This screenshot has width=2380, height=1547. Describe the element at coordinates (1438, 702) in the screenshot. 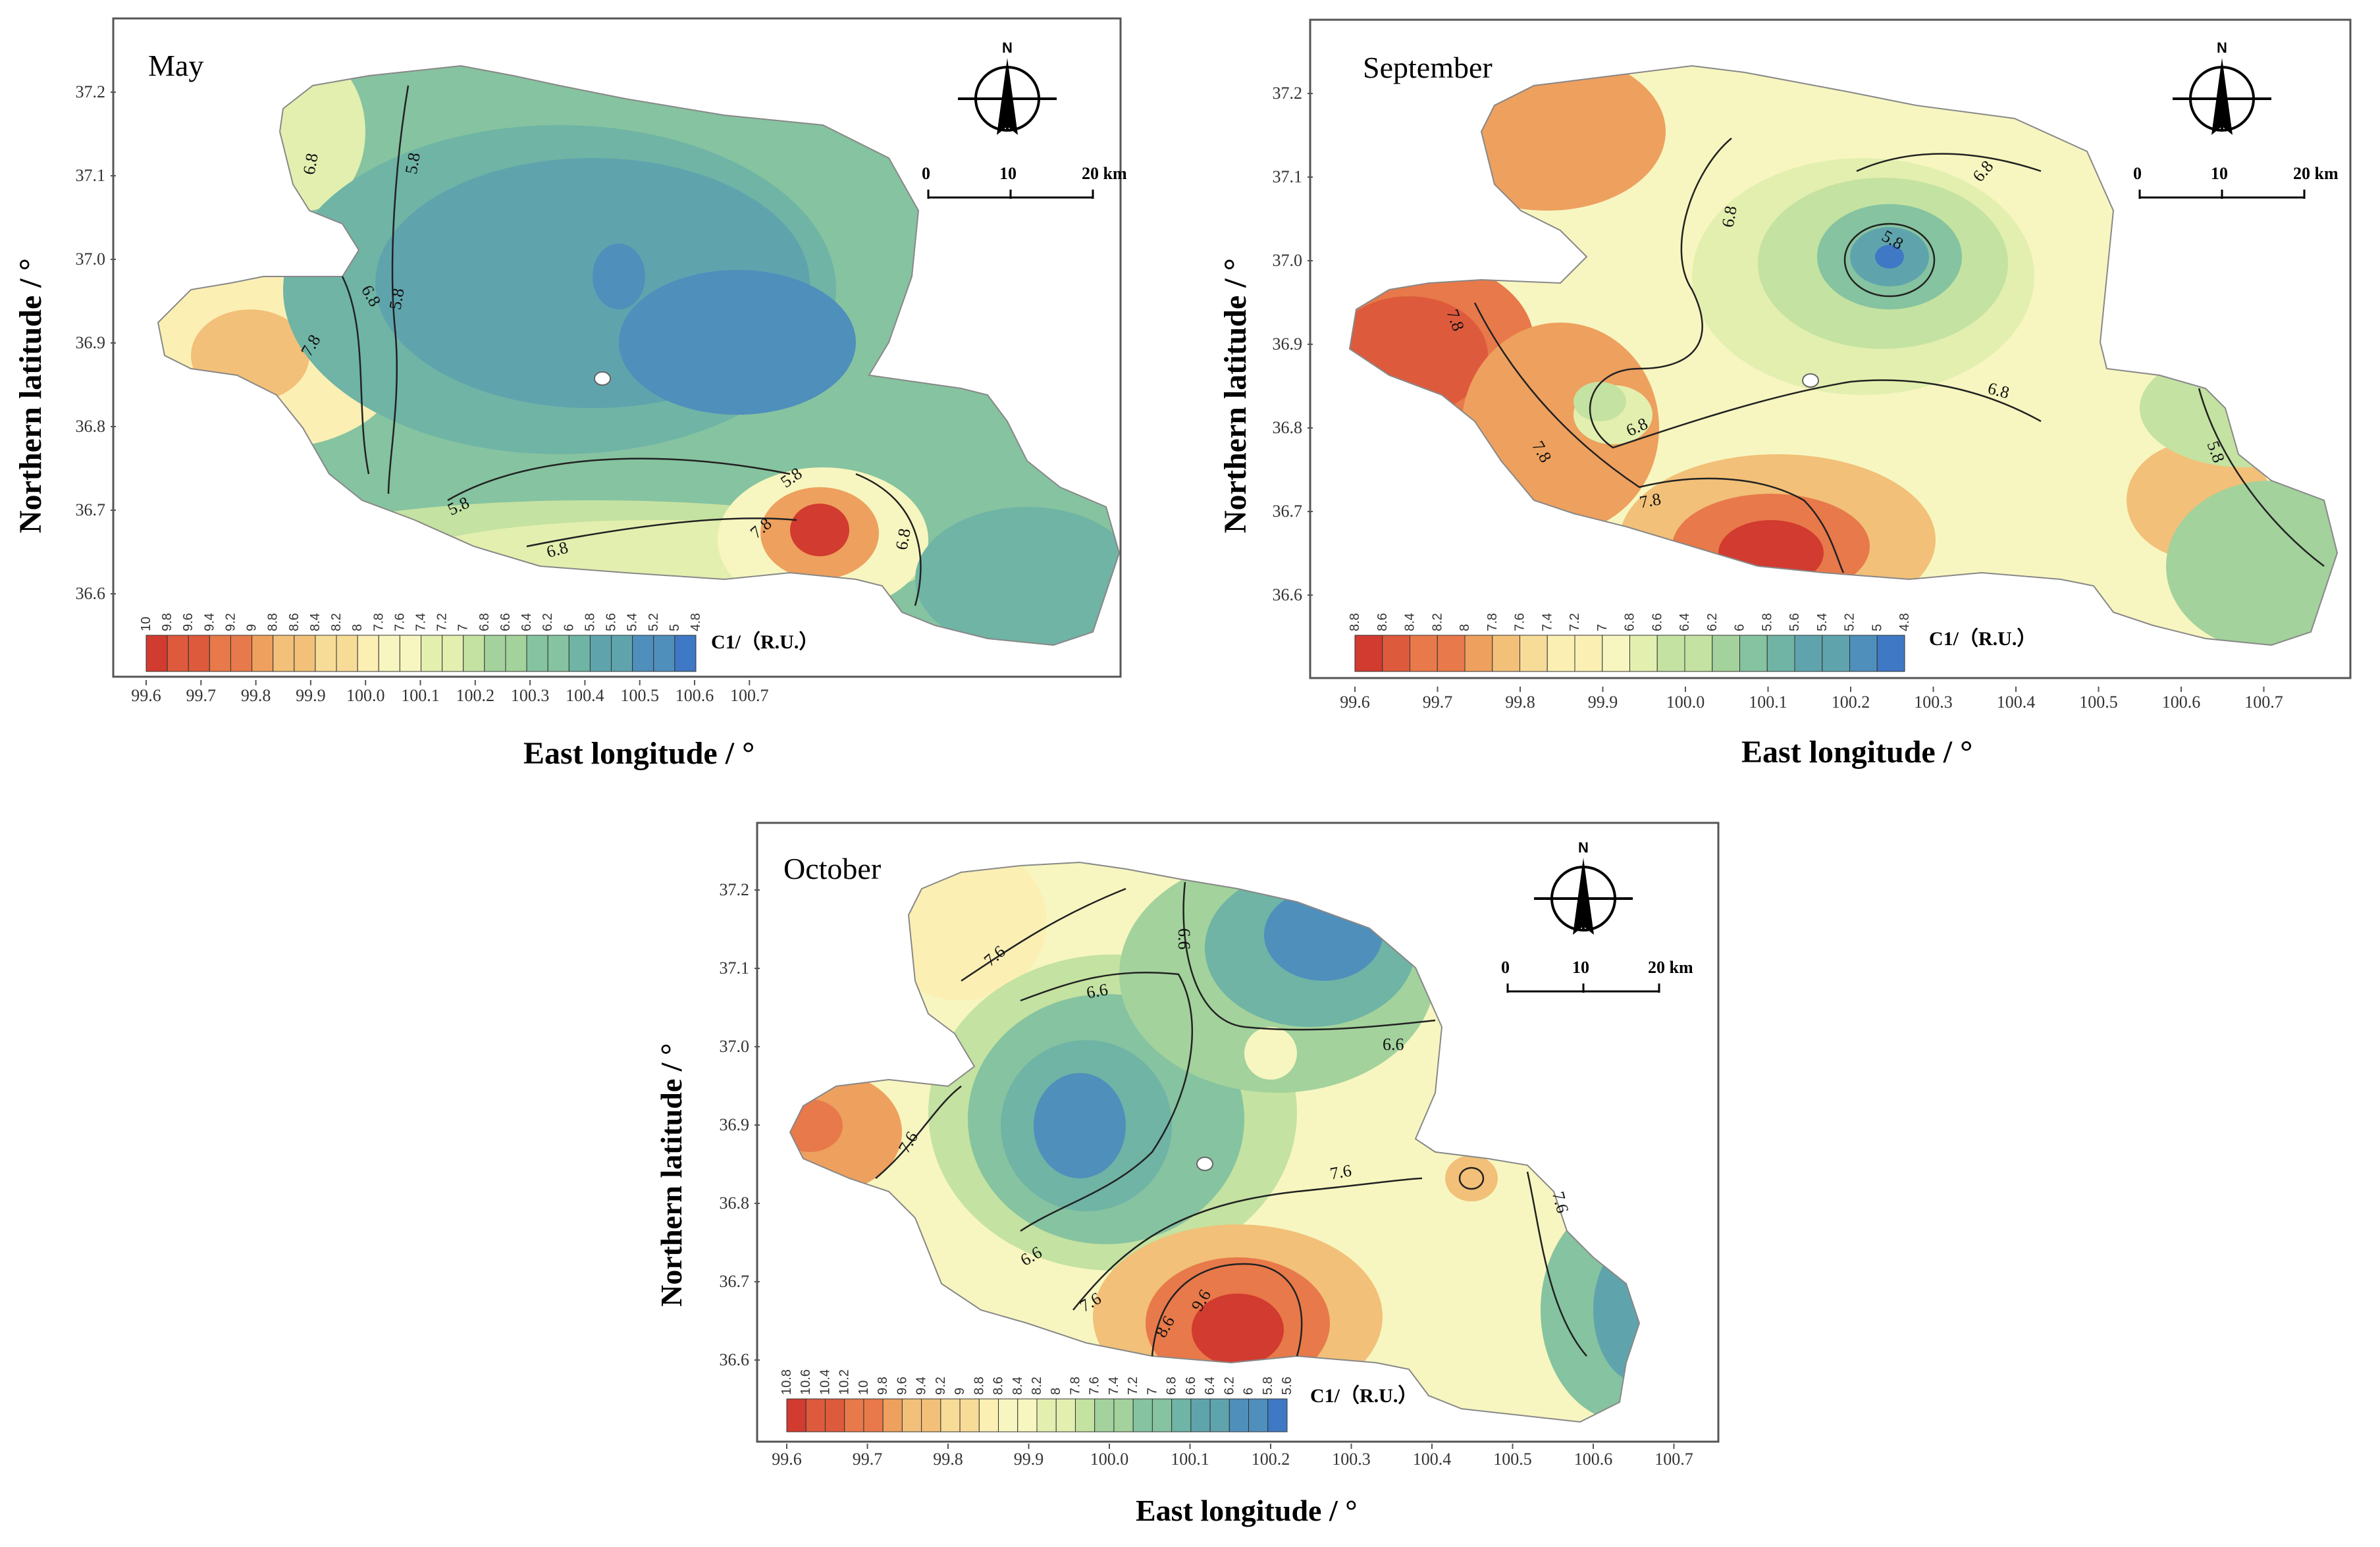

I see `x-tick-label: 99.7` at that location.